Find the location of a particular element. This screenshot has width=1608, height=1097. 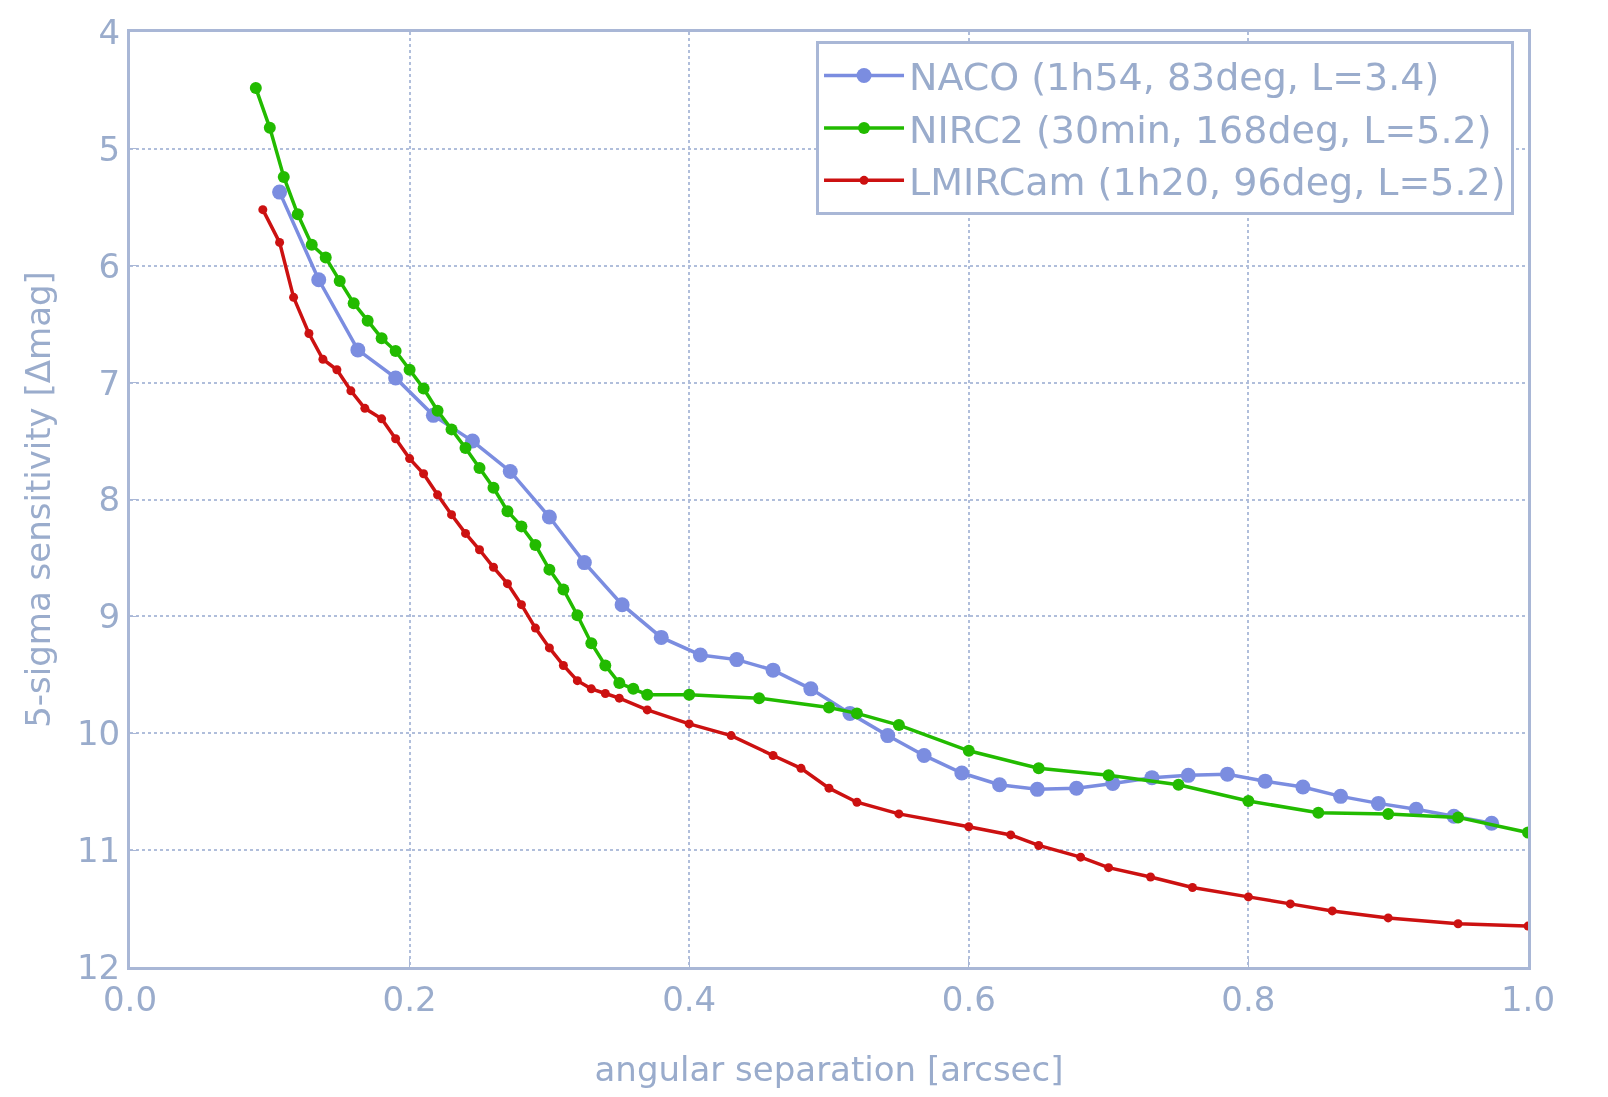

legend-label: LMIRCam (1h20, 96deg, L=5.2) is located at coordinates (1207, 182).